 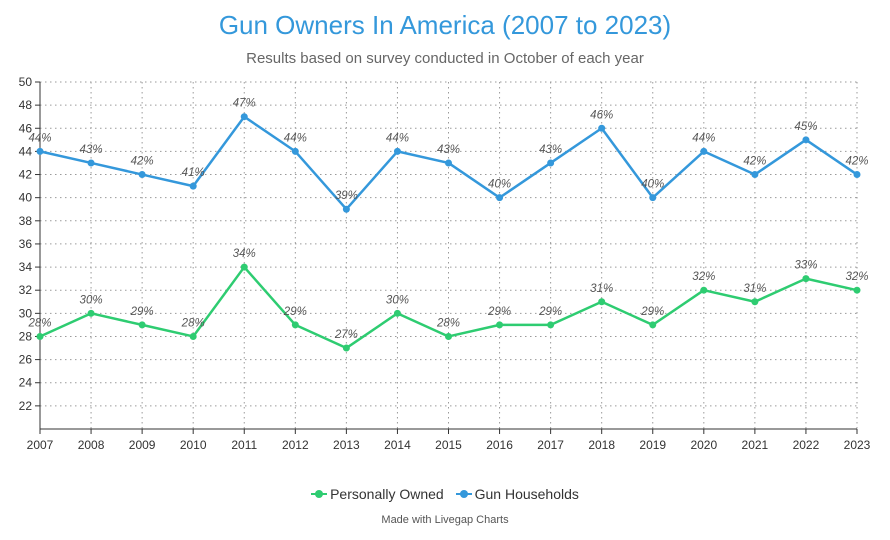 I want to click on data-label-gun-households-2007: 44%, so click(x=39, y=138).